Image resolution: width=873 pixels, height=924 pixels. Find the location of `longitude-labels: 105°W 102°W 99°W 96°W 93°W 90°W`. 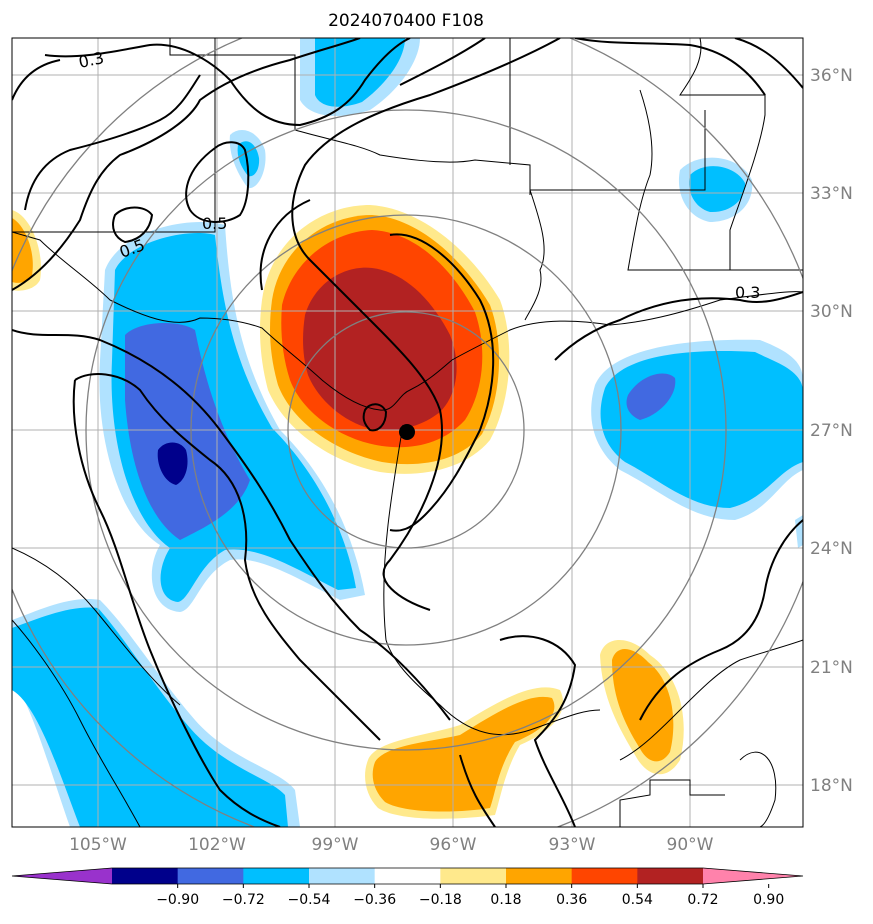

longitude-labels: 105°W 102°W 99°W 96°W 93°W 90°W is located at coordinates (391, 845).